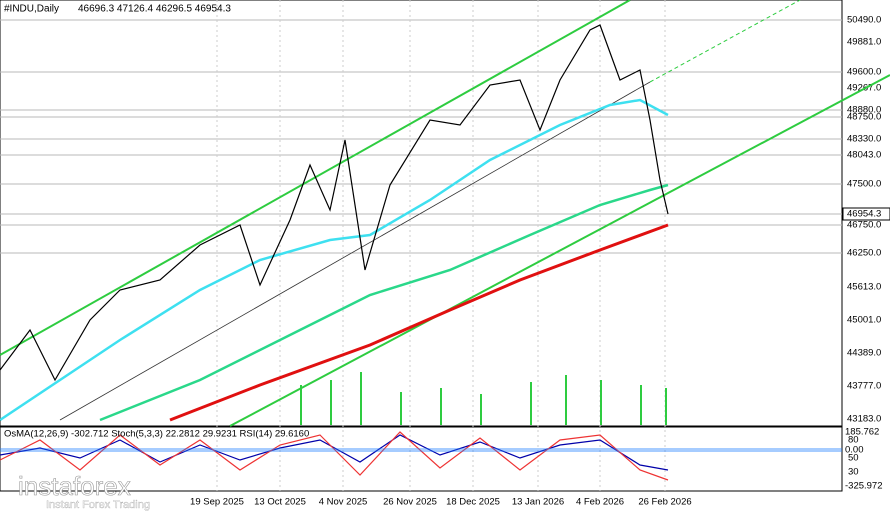  What do you see at coordinates (280, 502) in the screenshot?
I see `date-label: 13 Oct 2025` at bounding box center [280, 502].